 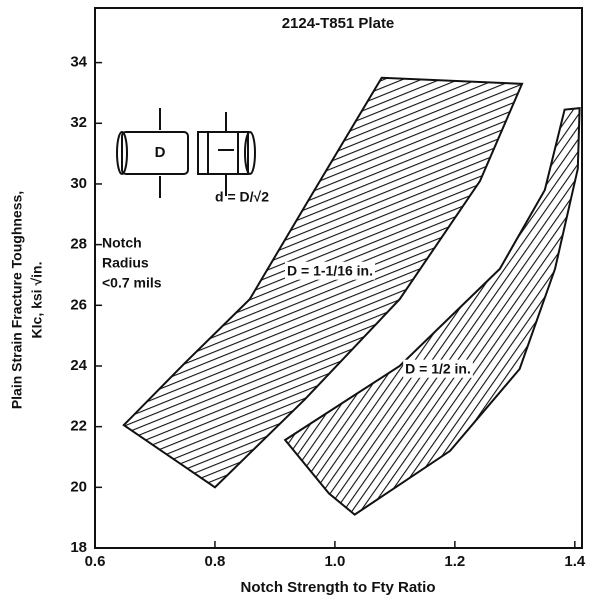 What do you see at coordinates (242, 197) in the screenshot?
I see `formula-label: d = D/√2` at bounding box center [242, 197].